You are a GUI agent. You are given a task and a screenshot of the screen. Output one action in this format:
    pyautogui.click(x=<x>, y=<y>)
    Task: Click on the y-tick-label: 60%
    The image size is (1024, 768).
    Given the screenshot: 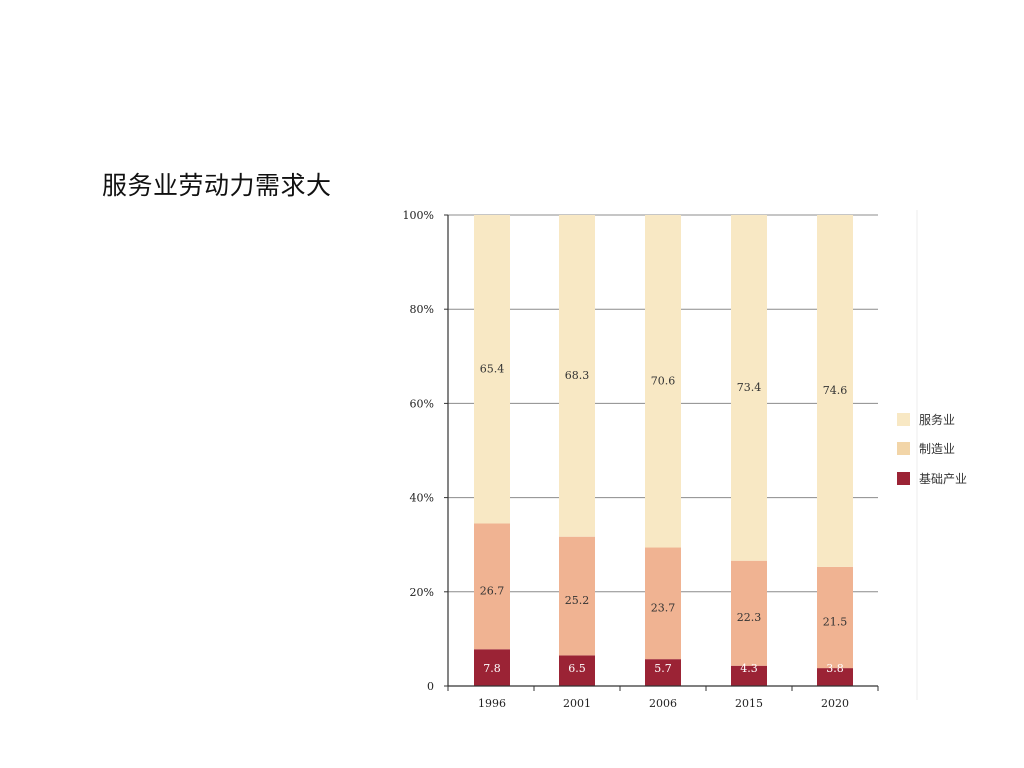 What is the action you would take?
    pyautogui.click(x=422, y=403)
    